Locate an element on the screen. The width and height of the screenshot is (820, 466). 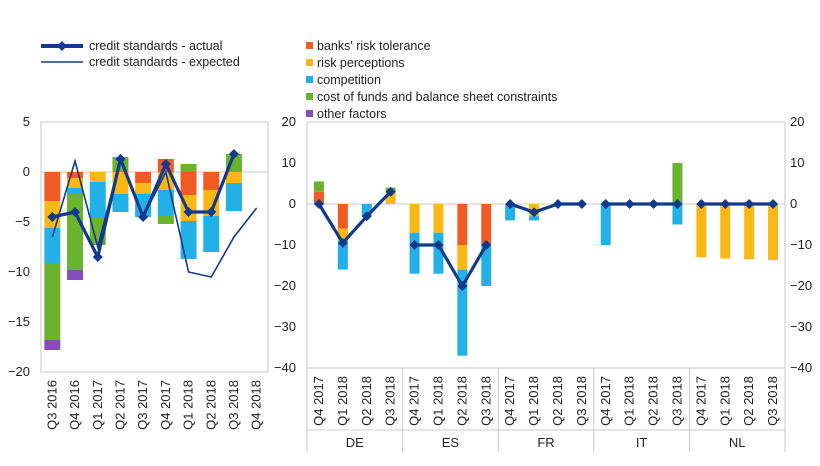
legend-item-risk-perceptions: risk perceptions is located at coordinates (355, 63).